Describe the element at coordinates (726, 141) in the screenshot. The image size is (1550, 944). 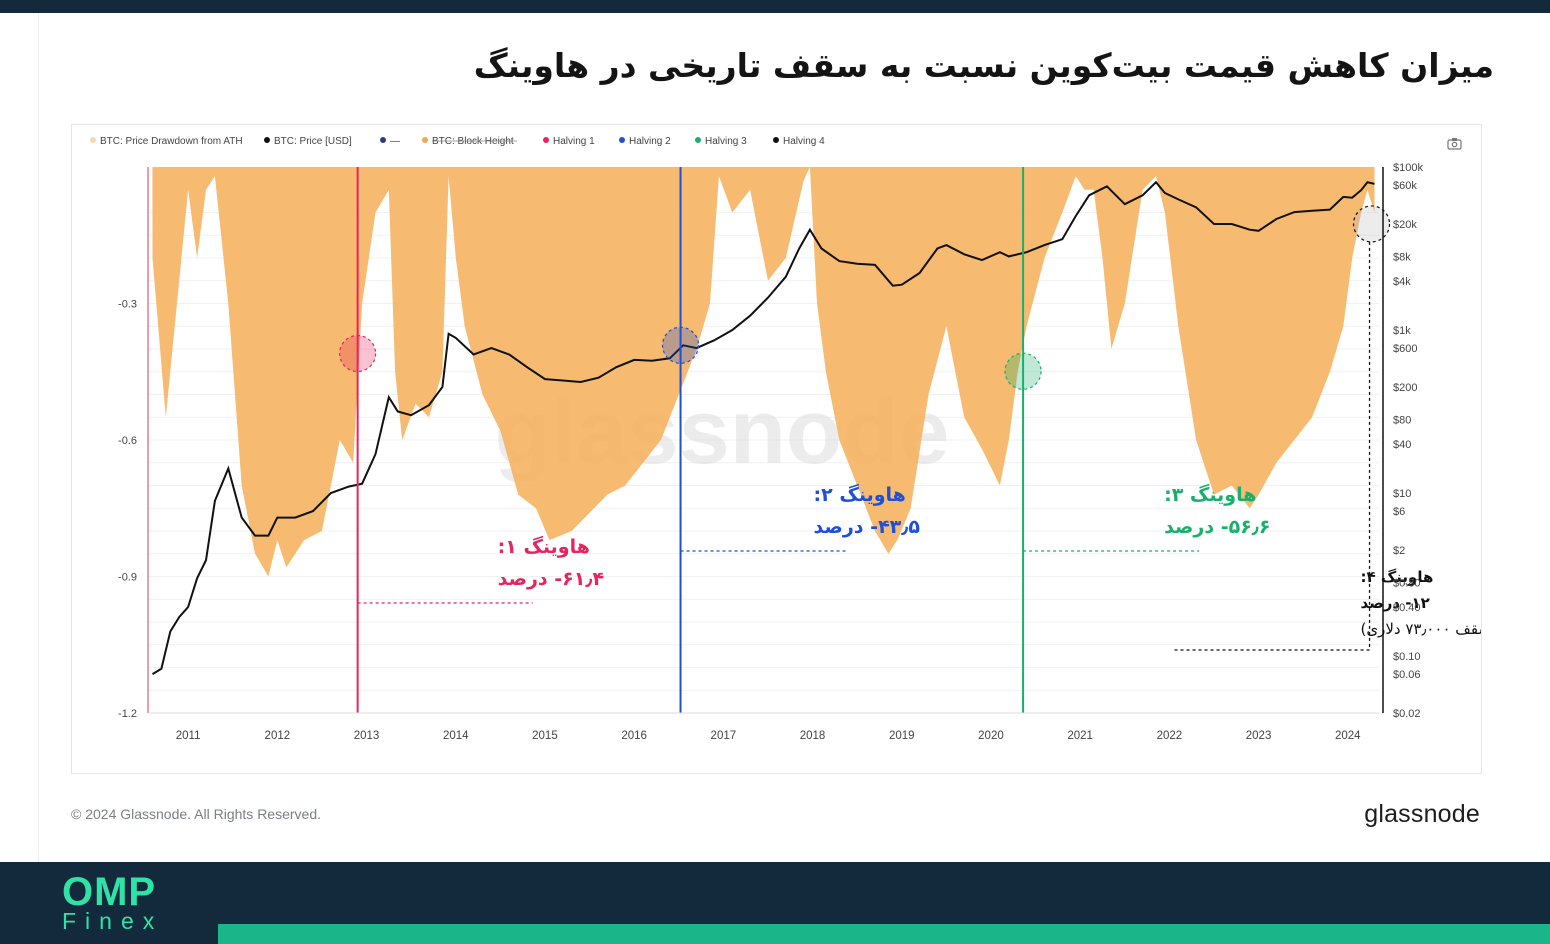
I see `legend-label: Halving 3` at that location.